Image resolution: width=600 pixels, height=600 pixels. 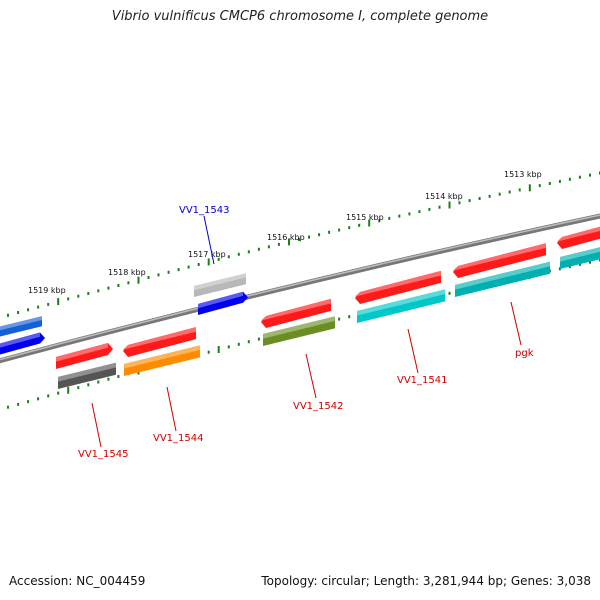 What do you see at coordinates (103, 454) in the screenshot?
I see `gene-label-vv1-1545: VV1_1545` at bounding box center [103, 454].